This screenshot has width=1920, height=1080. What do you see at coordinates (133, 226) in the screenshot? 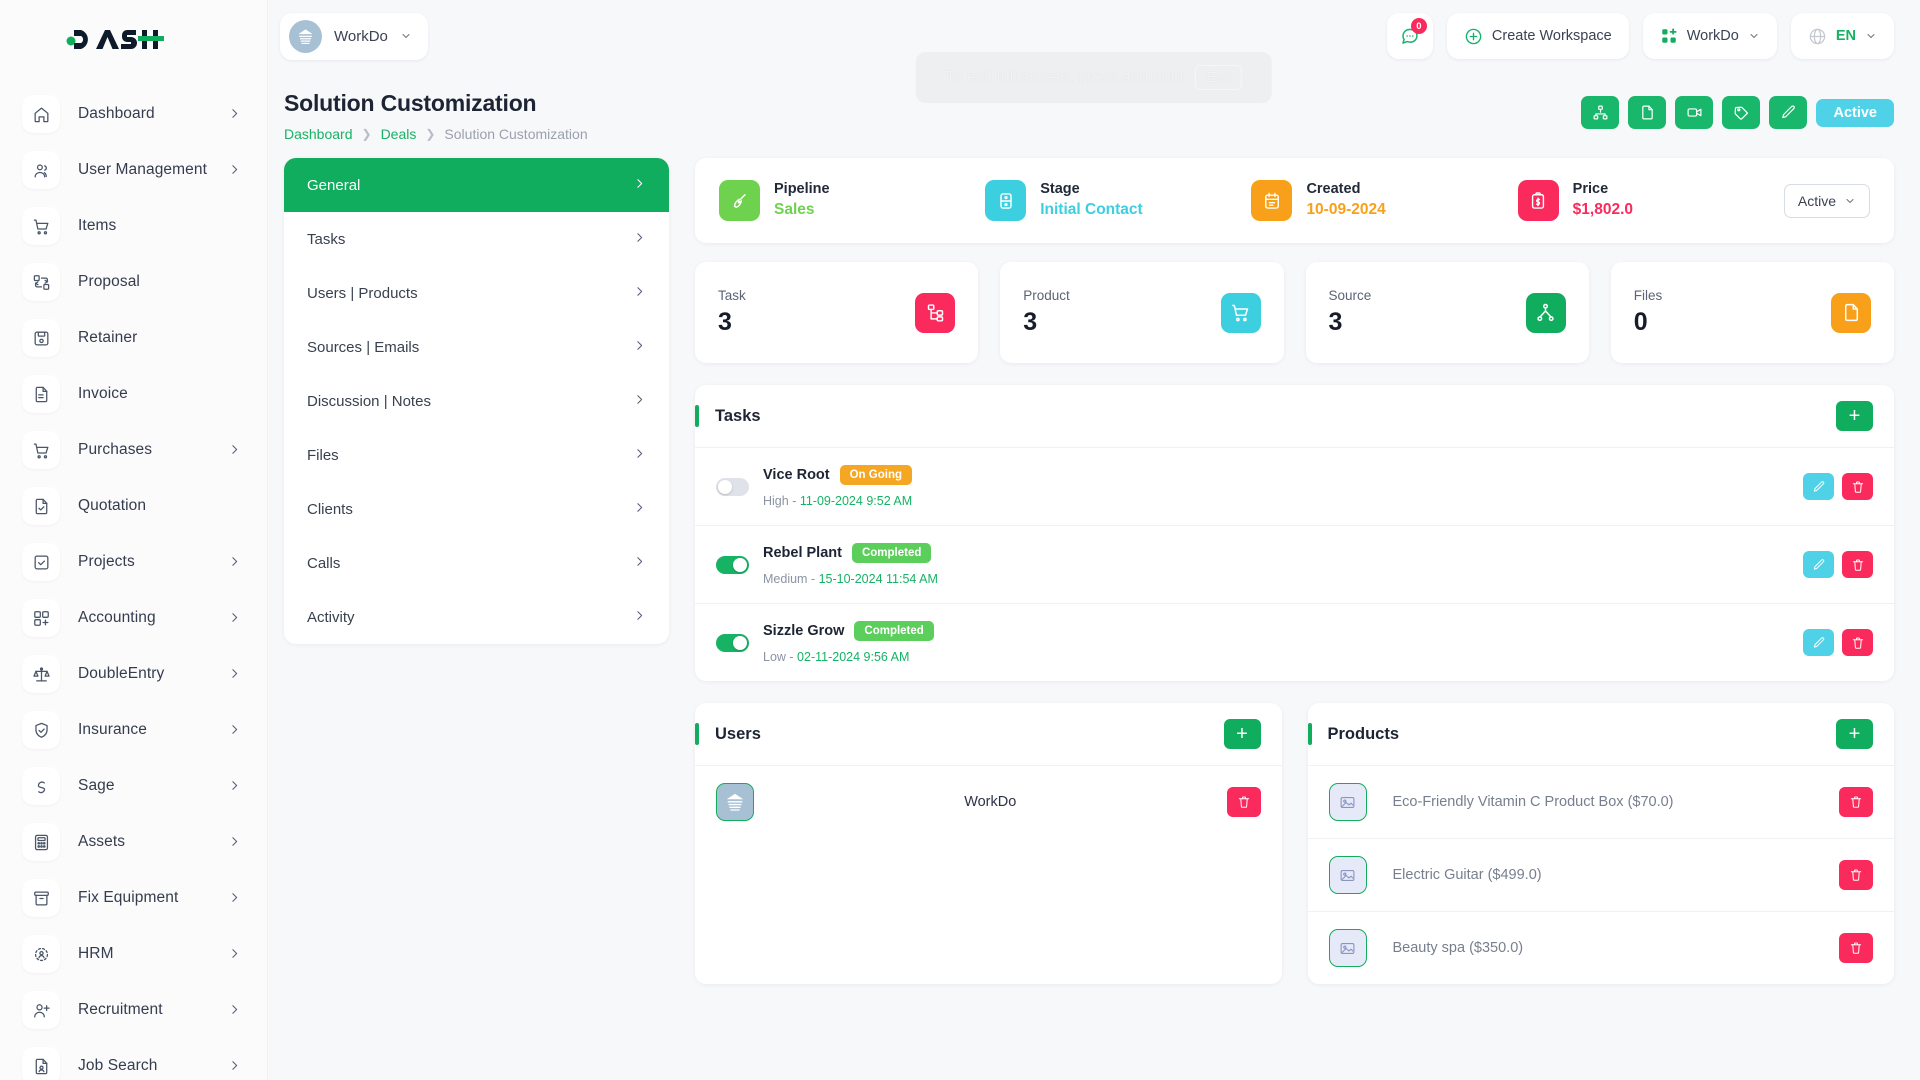
I see `sidebar-item-items: Items` at bounding box center [133, 226].